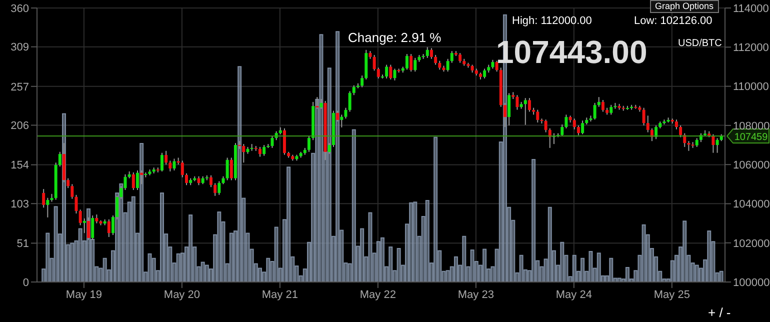 The image size is (770, 322). I want to click on y2-tick-label: 102000, so click(751, 244).